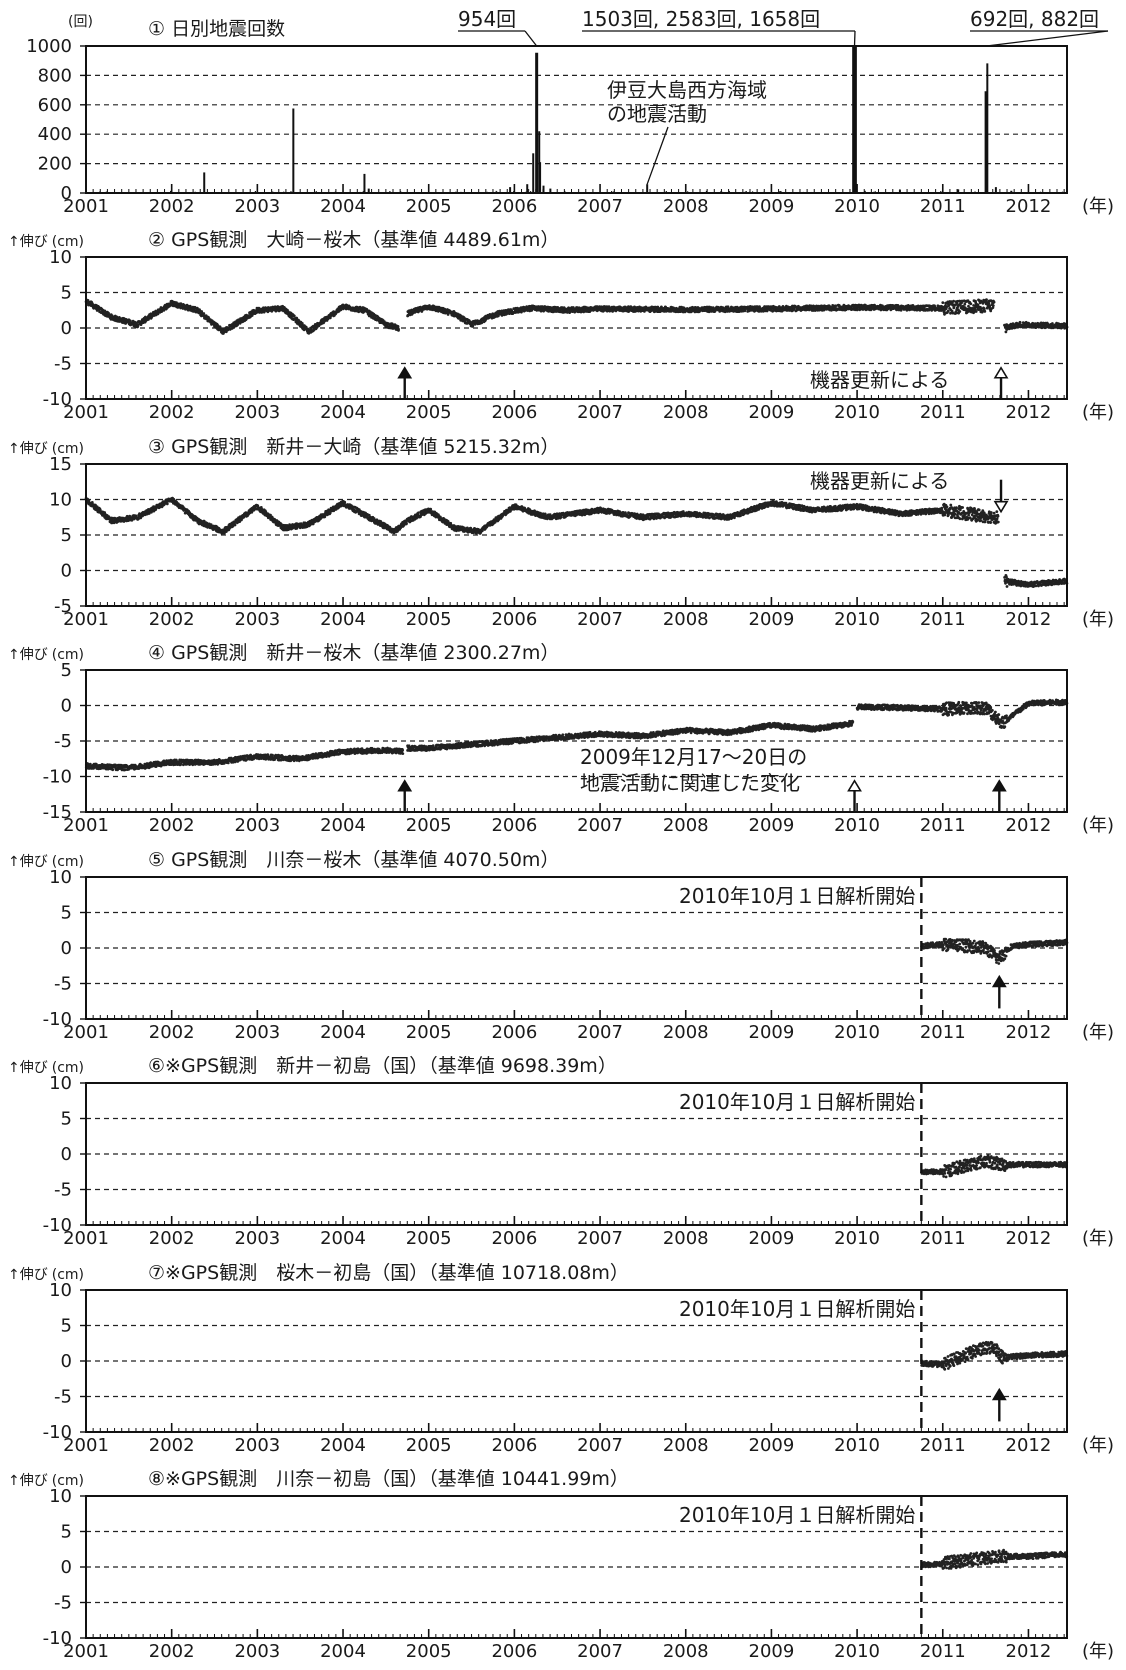 This screenshot has width=1126, height=1670. I want to click on plot-frame, so click(576, 119).